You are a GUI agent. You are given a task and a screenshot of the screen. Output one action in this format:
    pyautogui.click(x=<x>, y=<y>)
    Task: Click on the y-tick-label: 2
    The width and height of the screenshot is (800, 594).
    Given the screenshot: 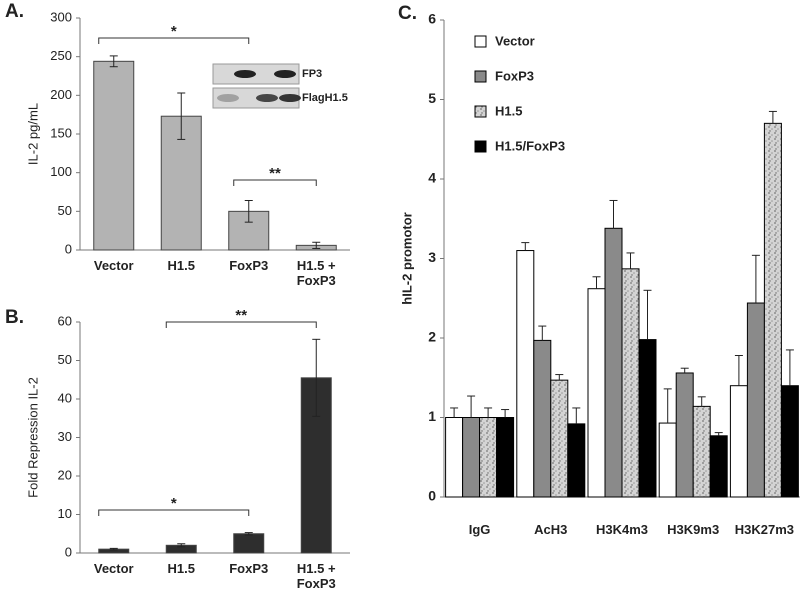 What is the action you would take?
    pyautogui.click(x=432, y=337)
    